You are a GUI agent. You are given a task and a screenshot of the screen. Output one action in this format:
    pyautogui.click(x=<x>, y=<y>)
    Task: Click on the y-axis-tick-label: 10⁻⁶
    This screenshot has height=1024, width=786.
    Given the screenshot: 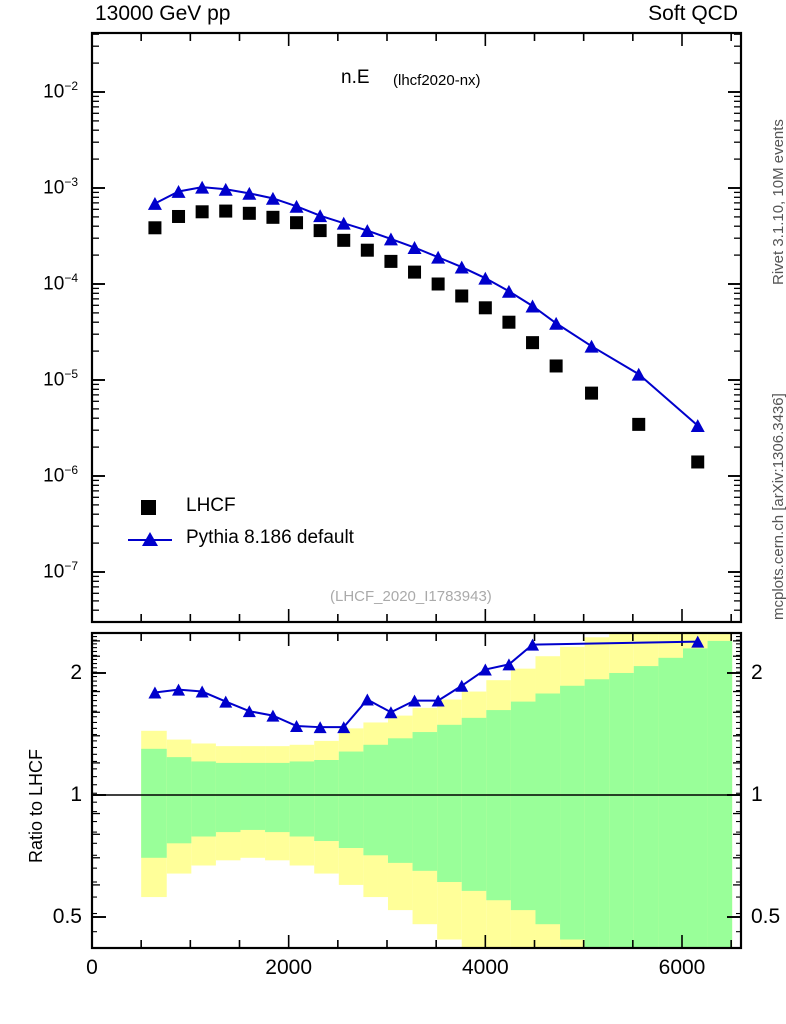 What is the action you would take?
    pyautogui.click(x=60, y=475)
    